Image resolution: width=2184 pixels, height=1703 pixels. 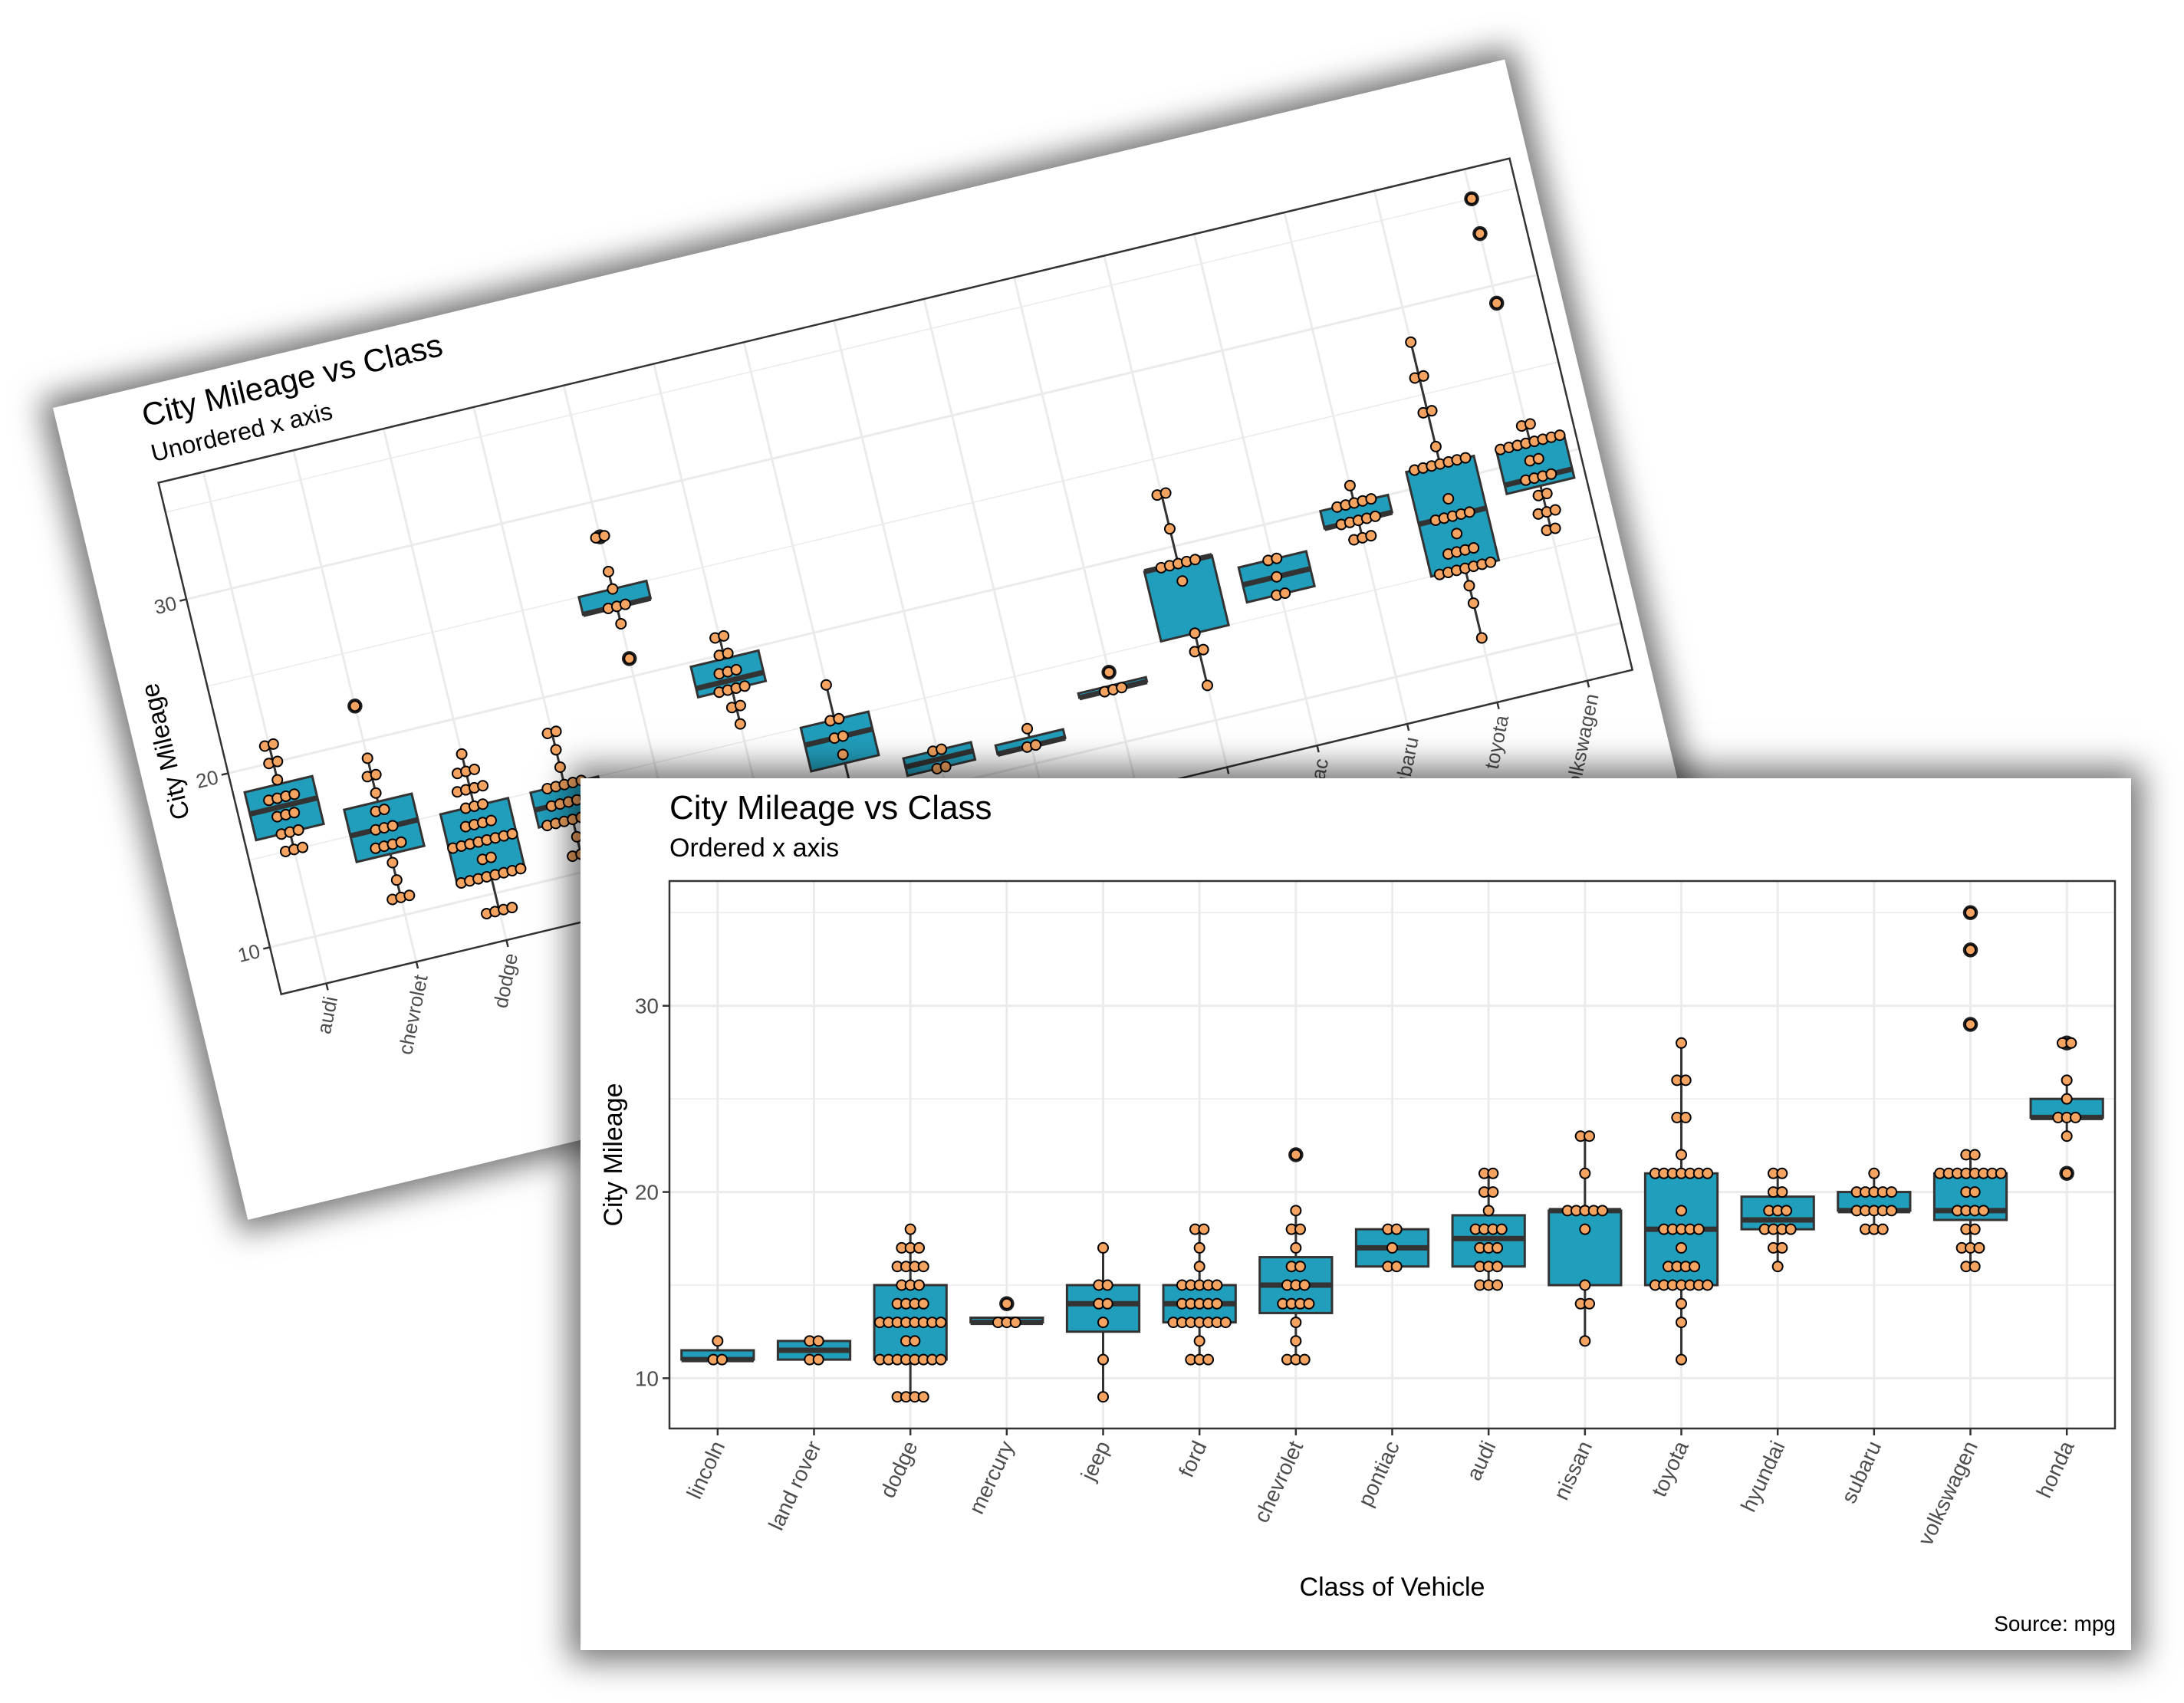 What do you see at coordinates (1392, 1587) in the screenshot?
I see `x-axis-title: Class of Vehicle` at bounding box center [1392, 1587].